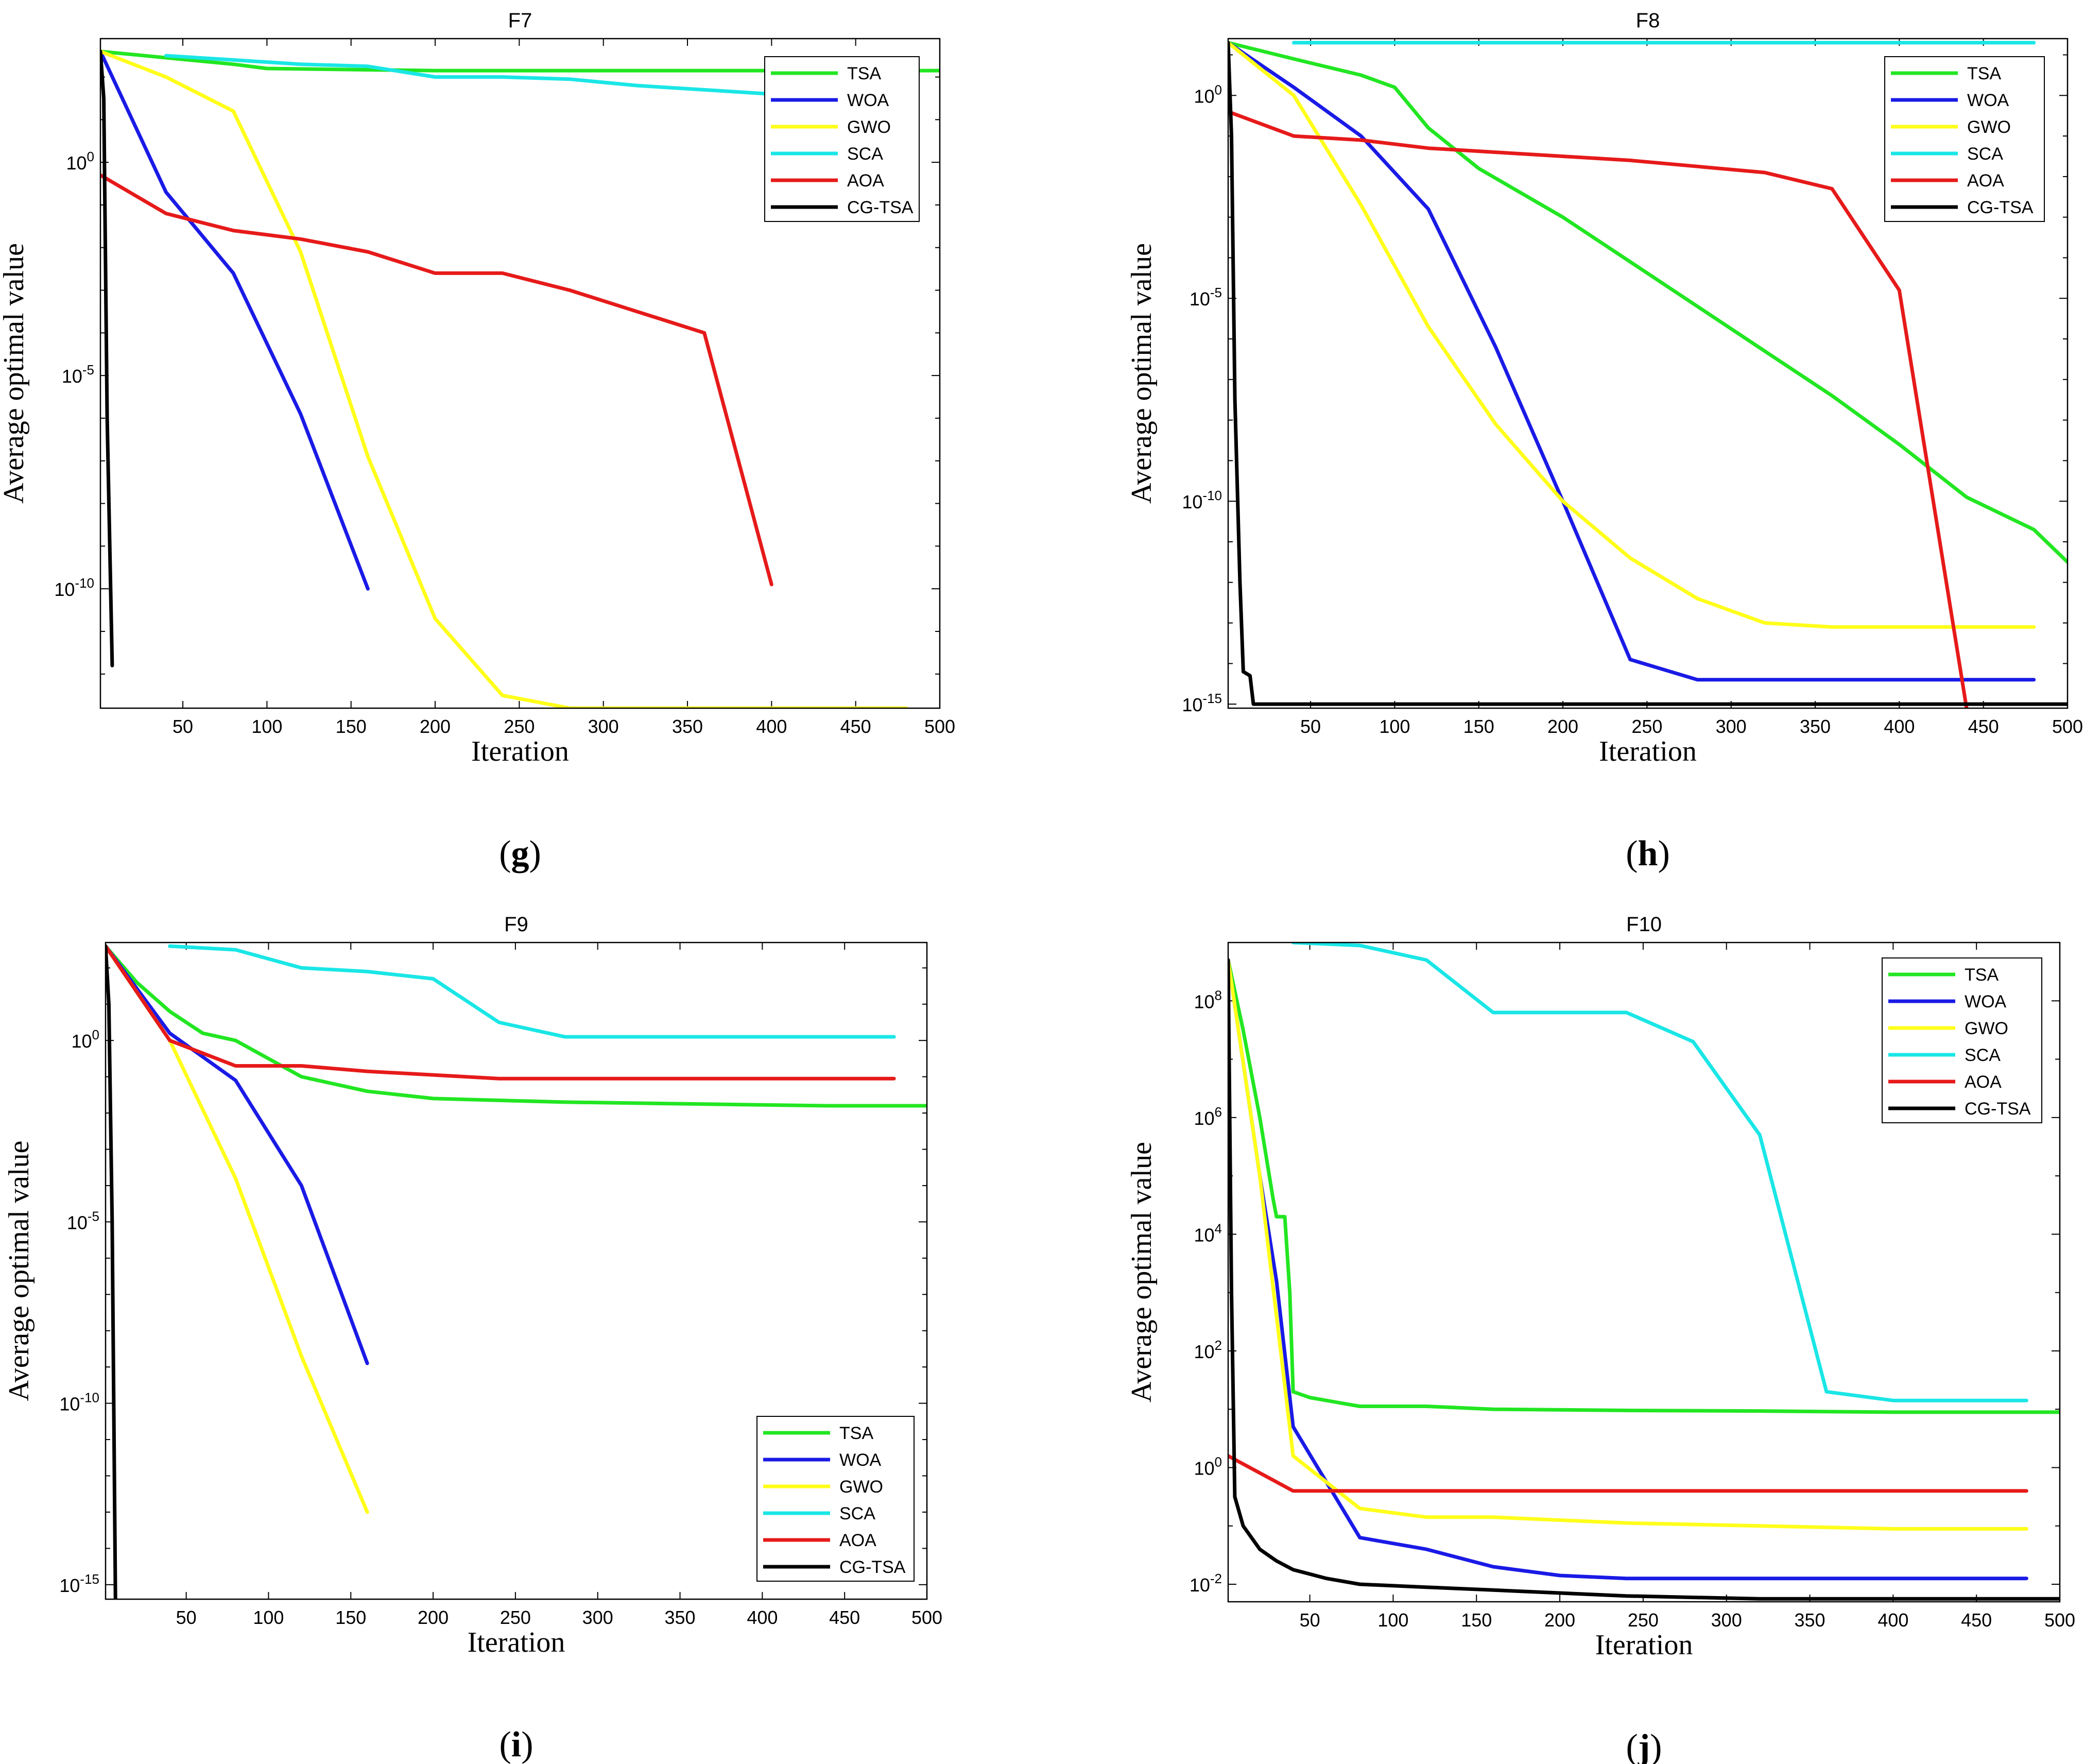  I want to click on series-line-aoa, so click(1628, 1473).